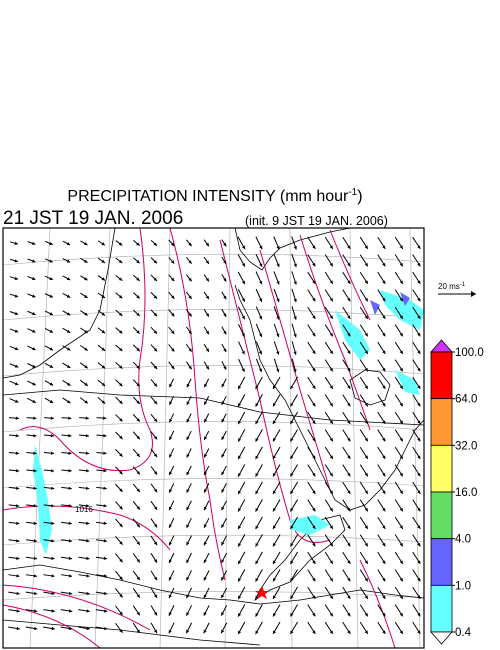 This screenshot has width=500, height=650. I want to click on colorbar-segment, so click(441, 422).